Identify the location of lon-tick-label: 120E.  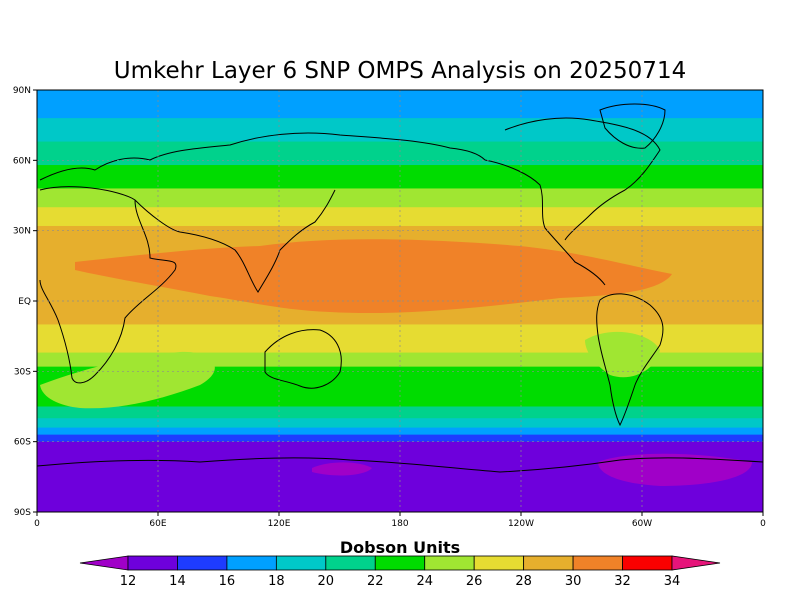
(279, 524).